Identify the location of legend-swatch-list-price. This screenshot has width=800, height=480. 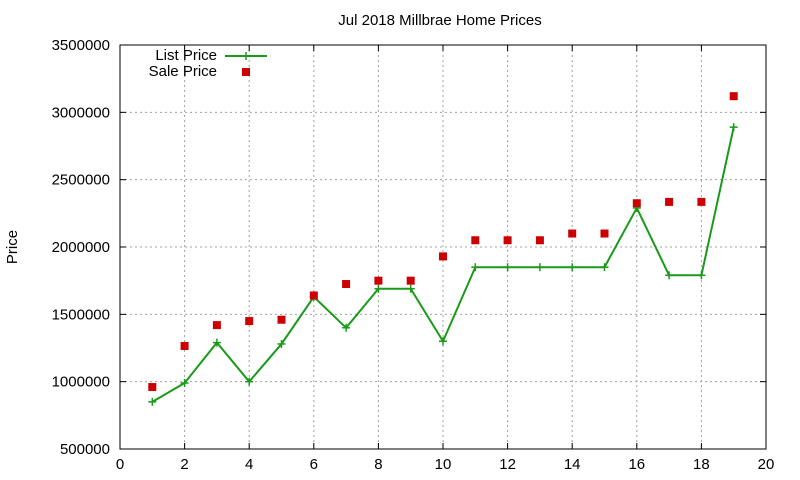
(246, 56).